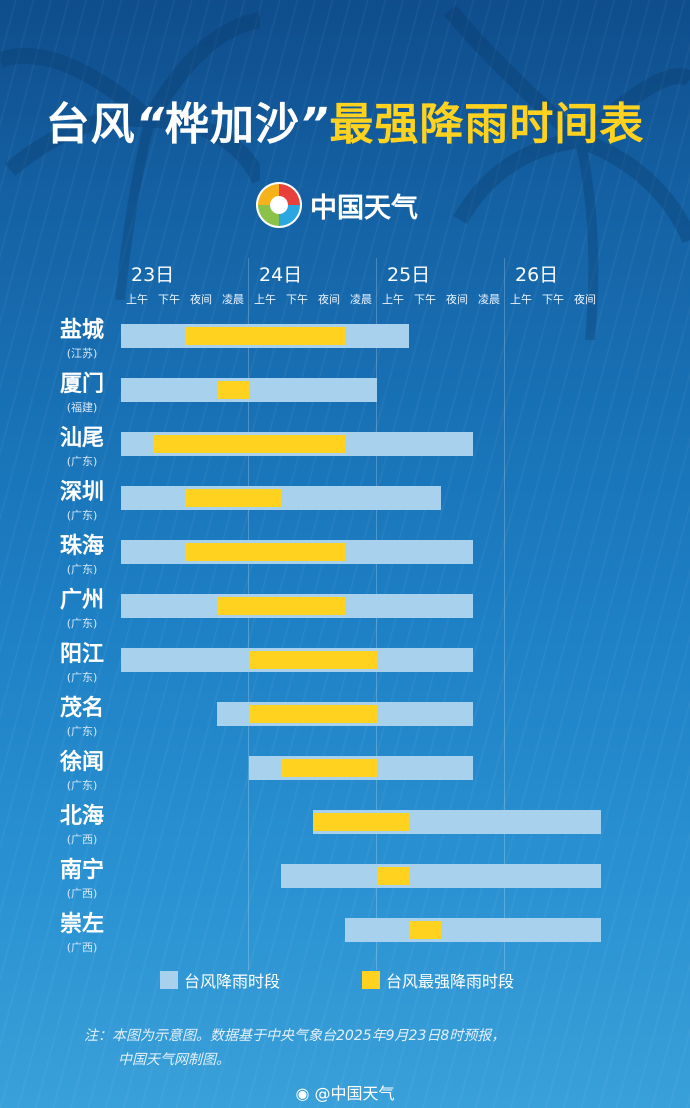 The width and height of the screenshot is (690, 1108). I want to click on legend-strong: 台风最强降雨时段, so click(438, 980).